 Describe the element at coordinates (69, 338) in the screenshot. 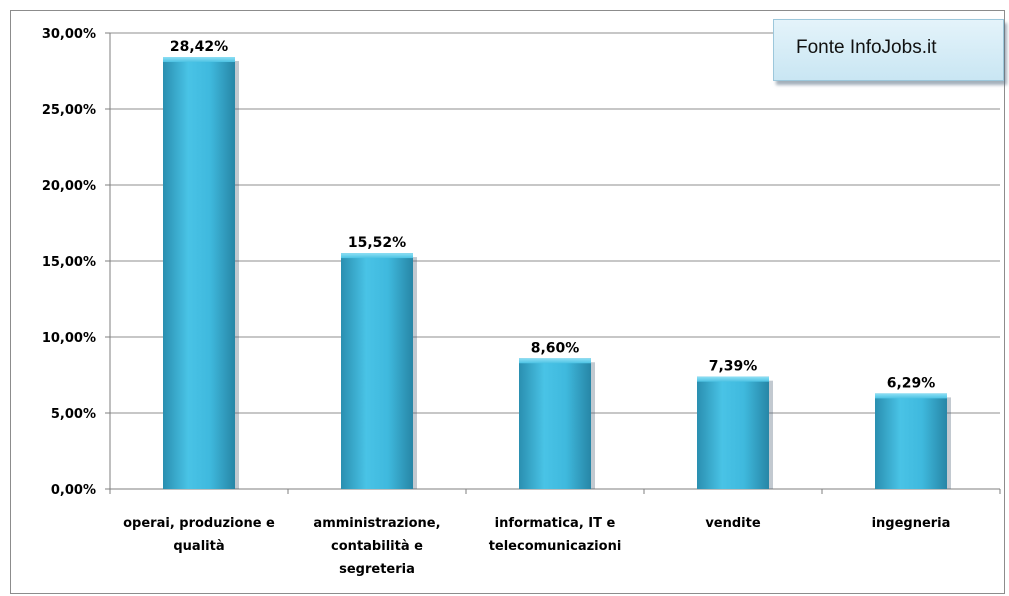

I see `y-tick-label: 10,00%` at that location.